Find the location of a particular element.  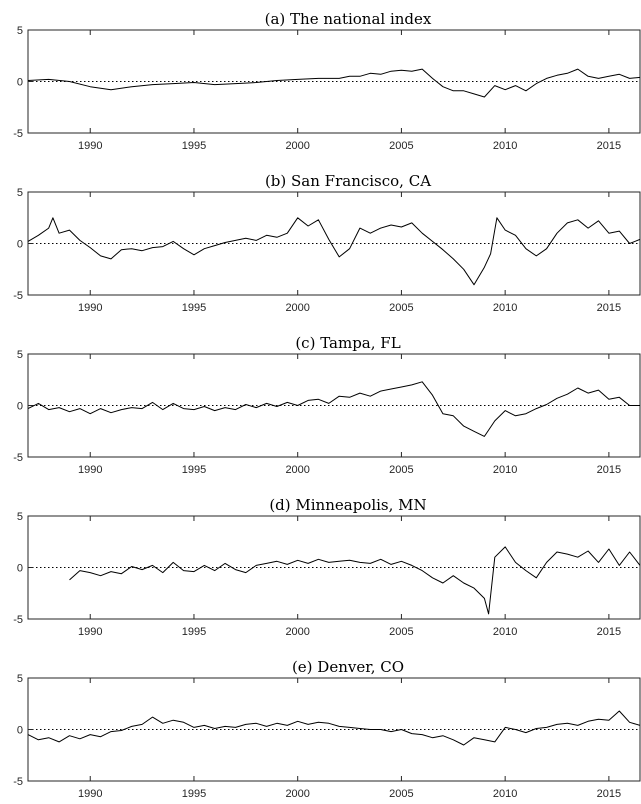

panel-e-series-line is located at coordinates (334, 728).